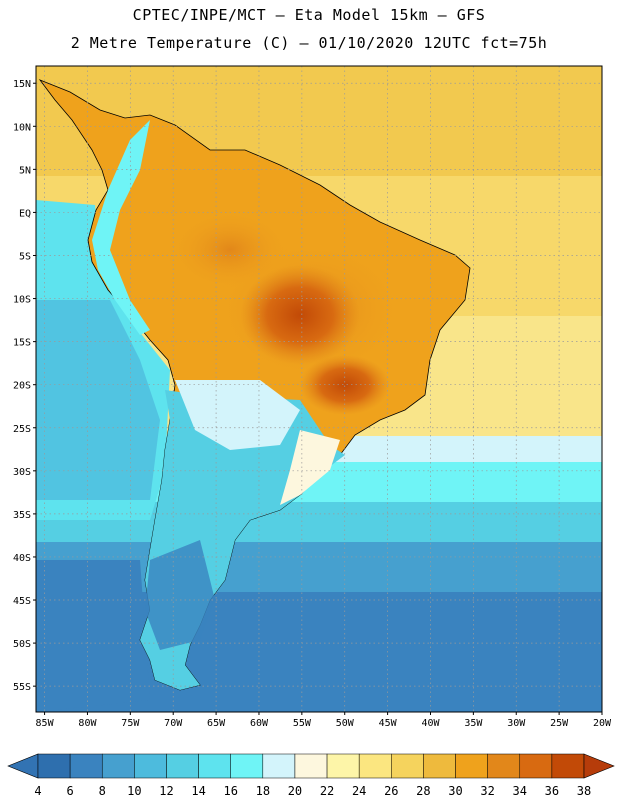 This screenshot has height=800, width=618. What do you see at coordinates (22, 429) in the screenshot?
I see `lat-tick-label: 25S` at bounding box center [22, 429].